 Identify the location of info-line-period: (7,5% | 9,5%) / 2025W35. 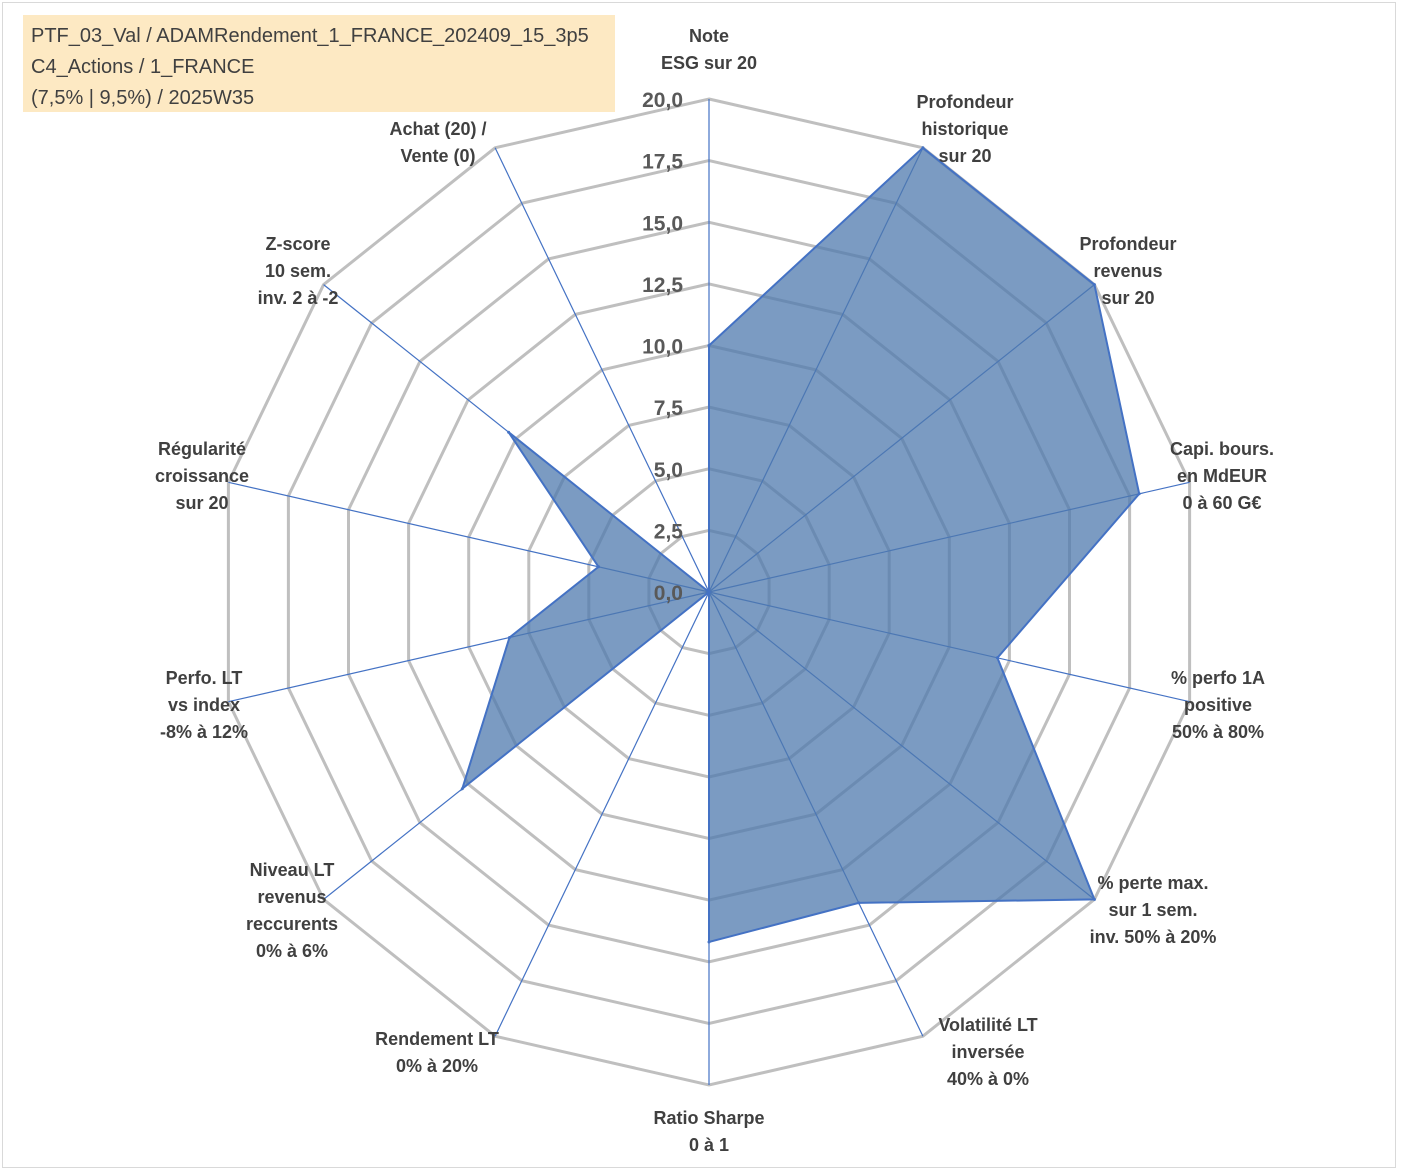
(143, 98).